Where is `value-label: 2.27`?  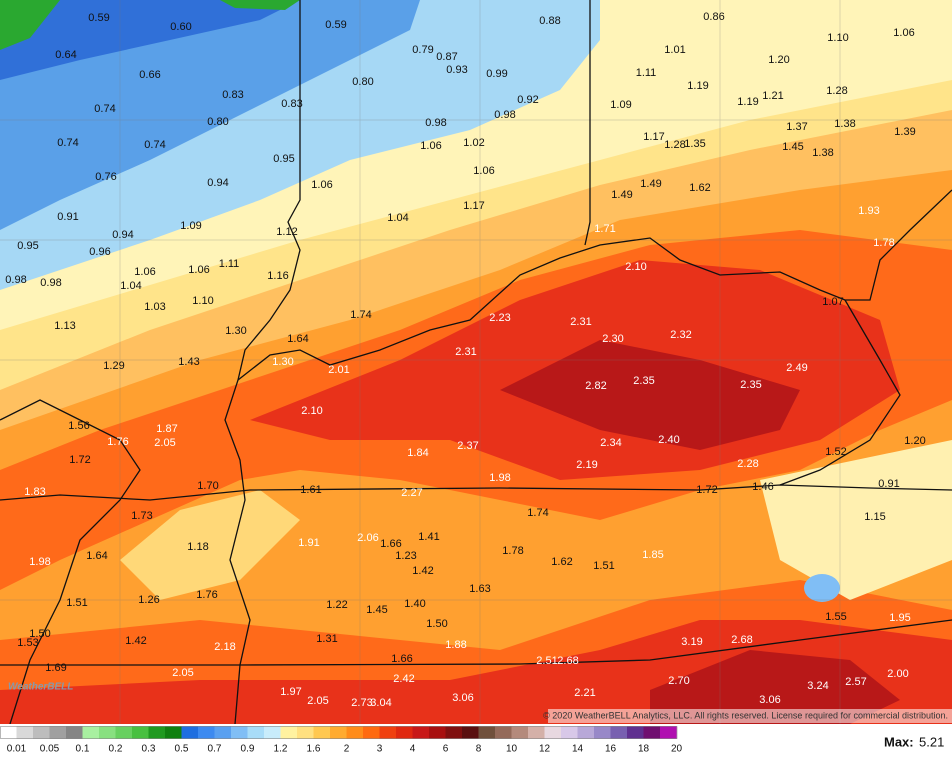
value-label: 2.27 is located at coordinates (411, 493).